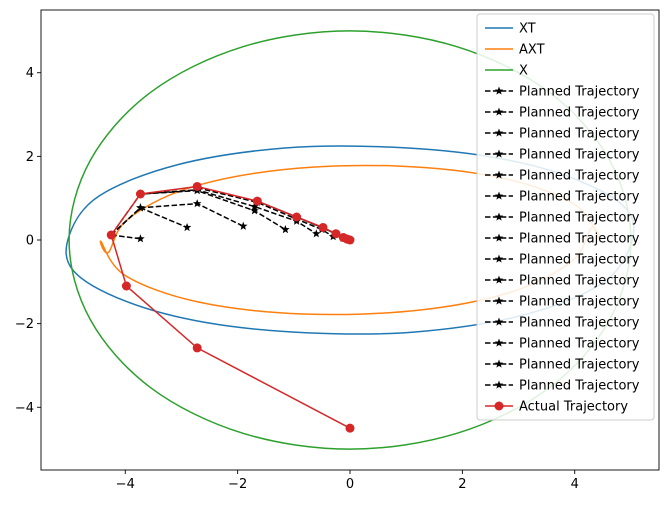  What do you see at coordinates (237, 484) in the screenshot?
I see `x-tick-label: −2` at bounding box center [237, 484].